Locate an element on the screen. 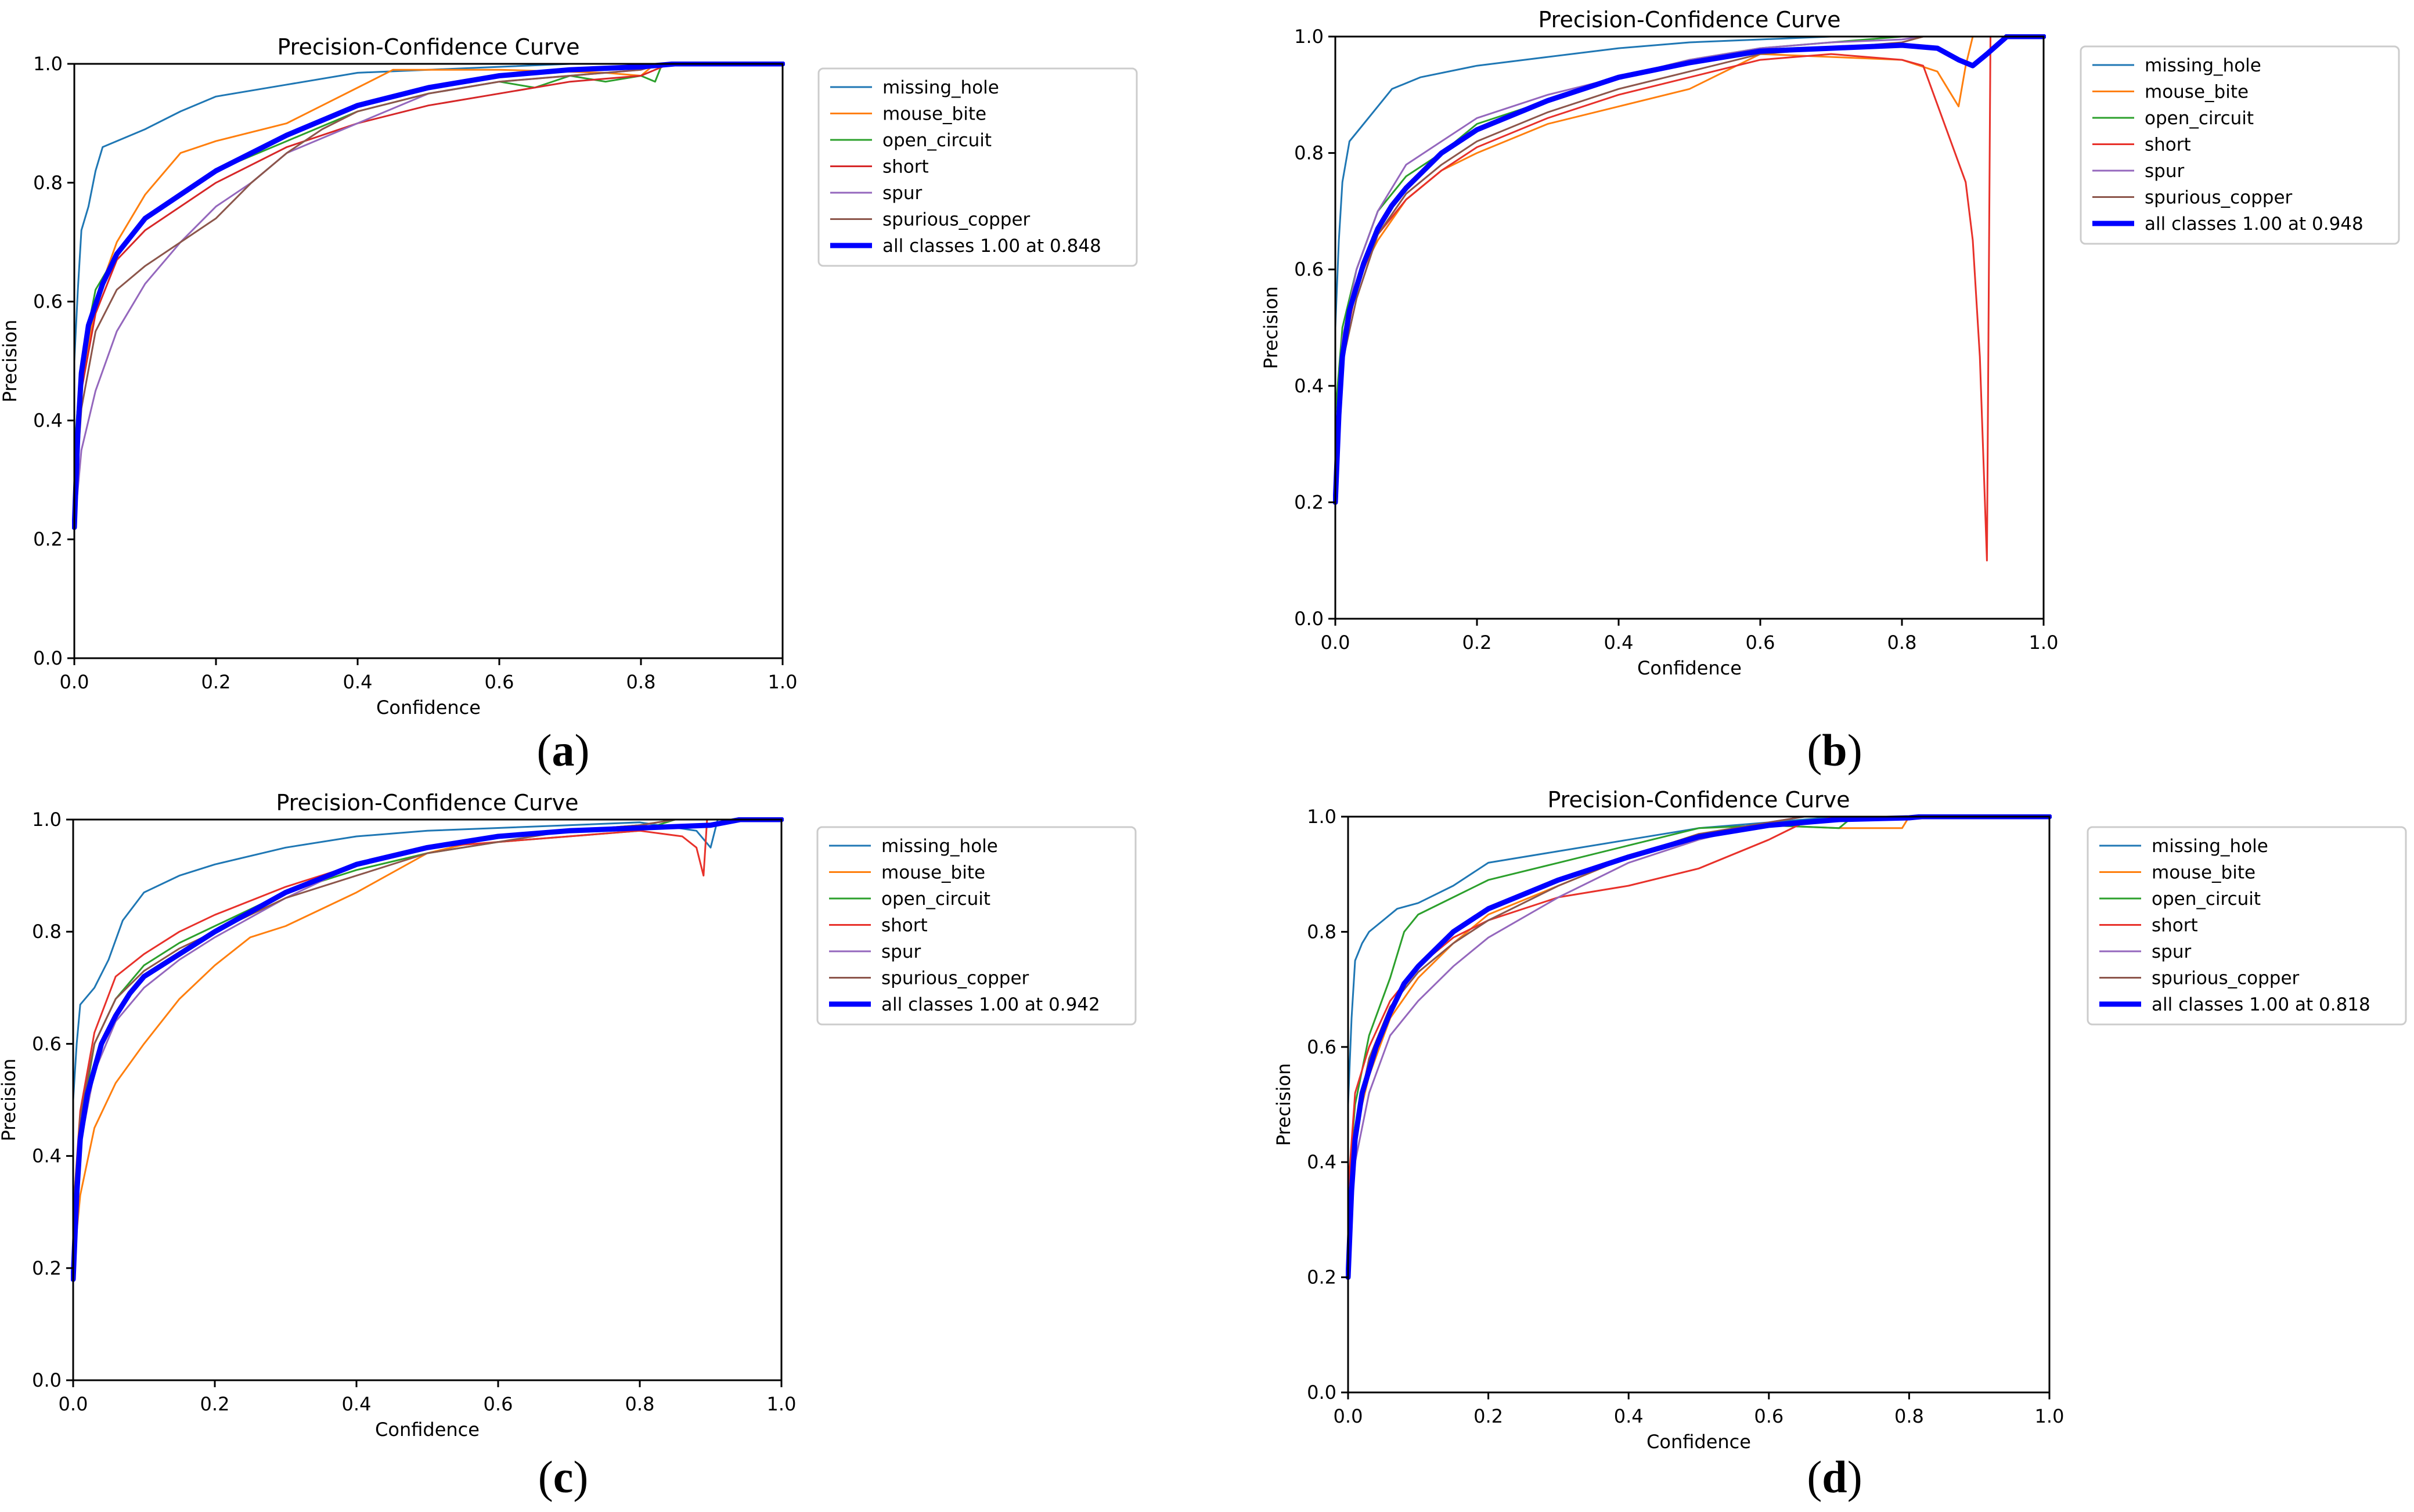  legend-entry: all classes 1.00 at 0.818 is located at coordinates (2261, 1005).